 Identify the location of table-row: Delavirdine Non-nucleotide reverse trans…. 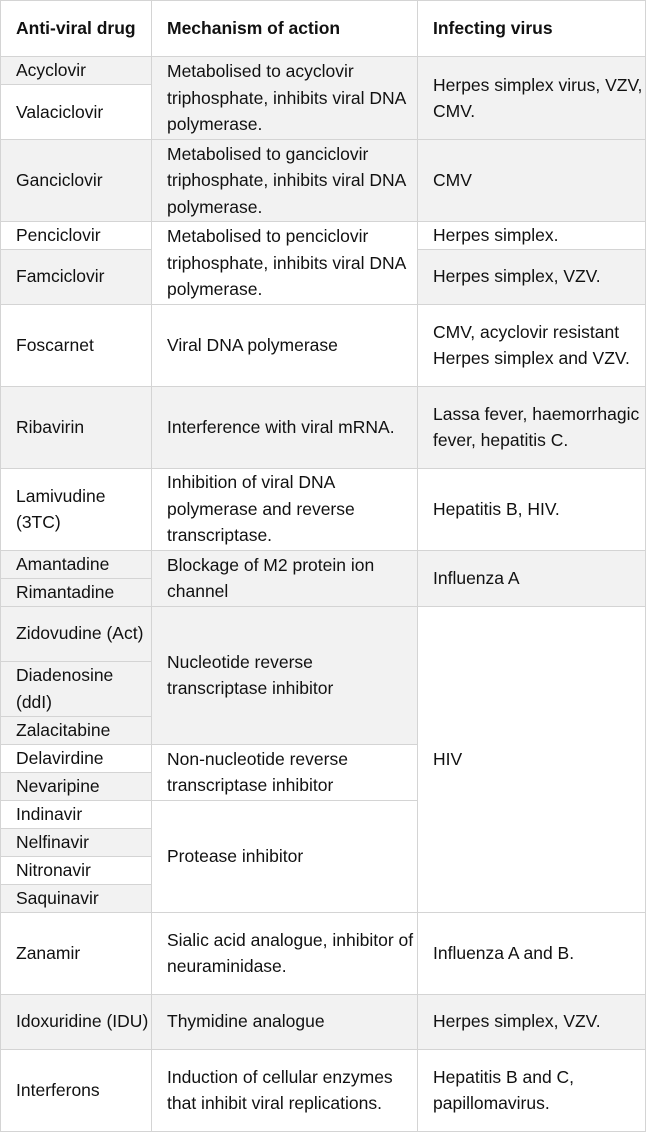
(323, 772).